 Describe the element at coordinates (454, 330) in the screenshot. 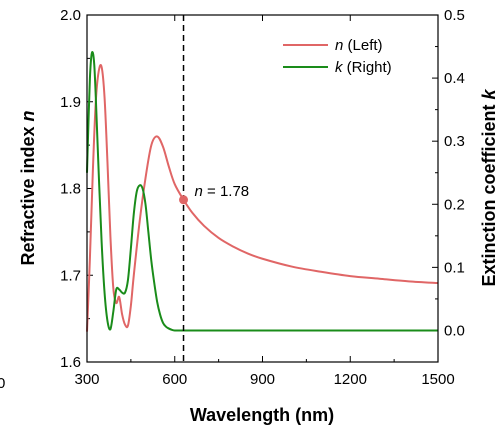

I see `y-right-tick-label: 0.0` at that location.